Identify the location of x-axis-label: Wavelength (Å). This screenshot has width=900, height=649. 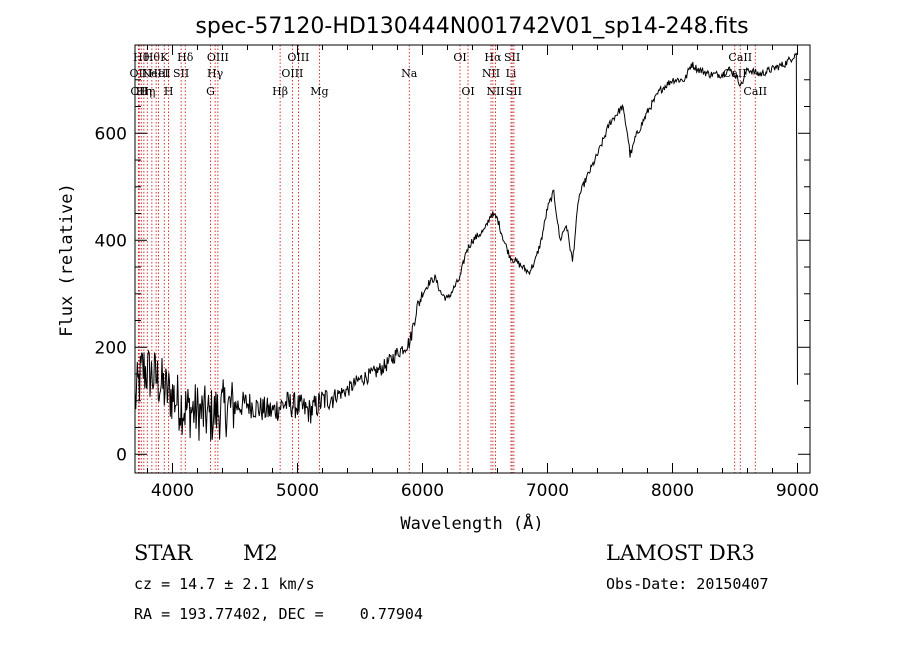
(471, 523).